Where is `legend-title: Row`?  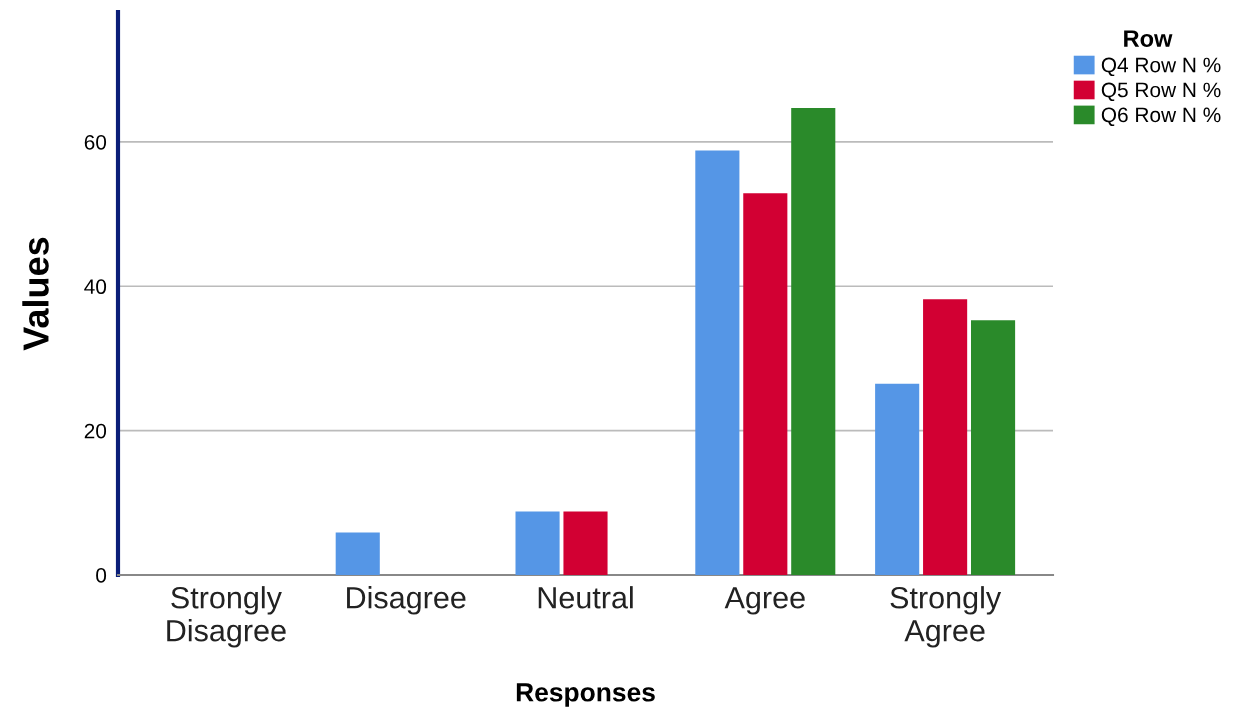 legend-title: Row is located at coordinates (1148, 38).